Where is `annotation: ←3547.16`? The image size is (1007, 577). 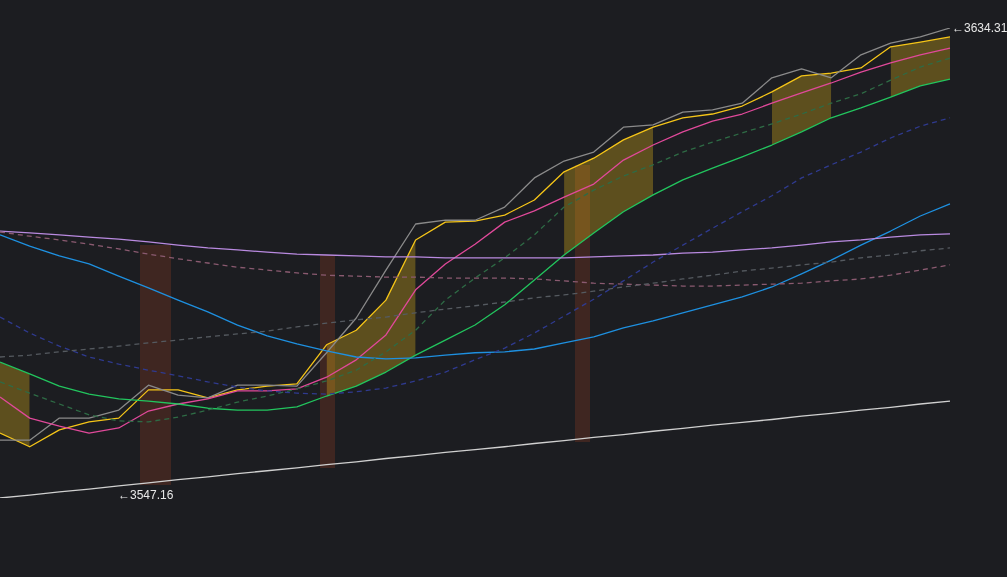 annotation: ←3547.16 is located at coordinates (146, 495).